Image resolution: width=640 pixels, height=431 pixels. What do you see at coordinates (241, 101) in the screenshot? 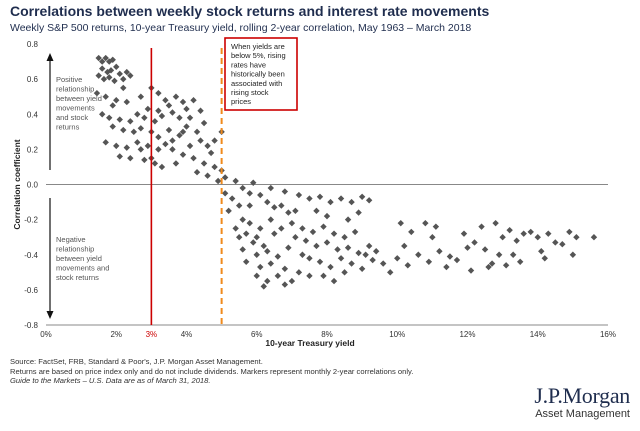
I see `callout-line: prices` at bounding box center [241, 101].